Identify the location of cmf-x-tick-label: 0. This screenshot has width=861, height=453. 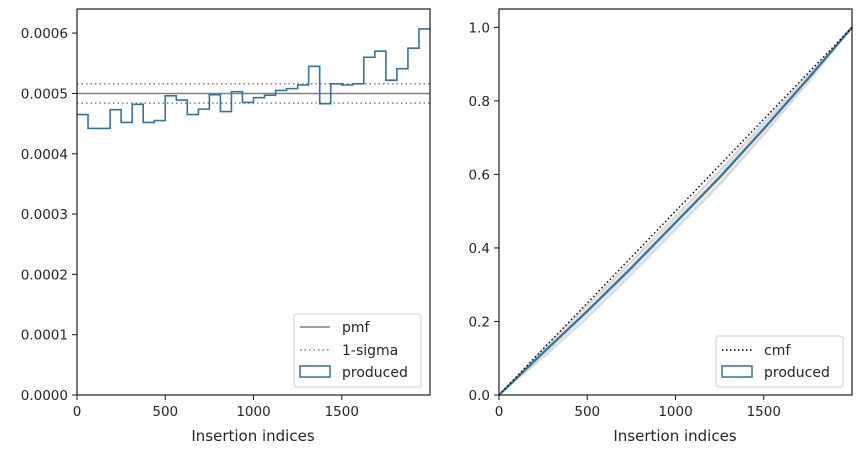
(499, 412).